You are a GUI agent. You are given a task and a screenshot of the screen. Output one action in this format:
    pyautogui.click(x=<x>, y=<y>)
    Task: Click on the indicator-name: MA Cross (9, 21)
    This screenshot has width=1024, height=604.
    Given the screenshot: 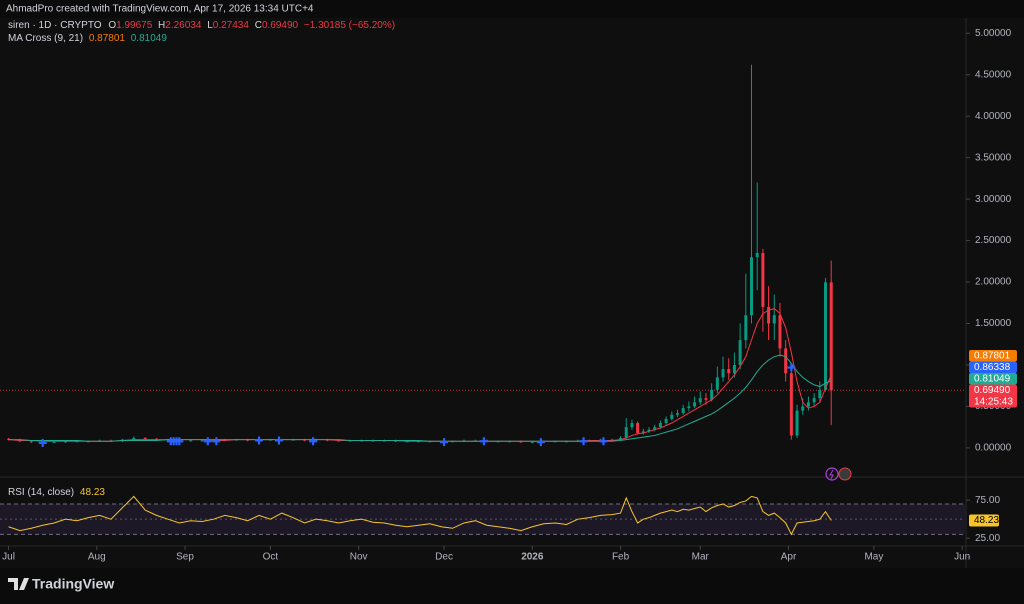 What is the action you would take?
    pyautogui.click(x=45, y=38)
    